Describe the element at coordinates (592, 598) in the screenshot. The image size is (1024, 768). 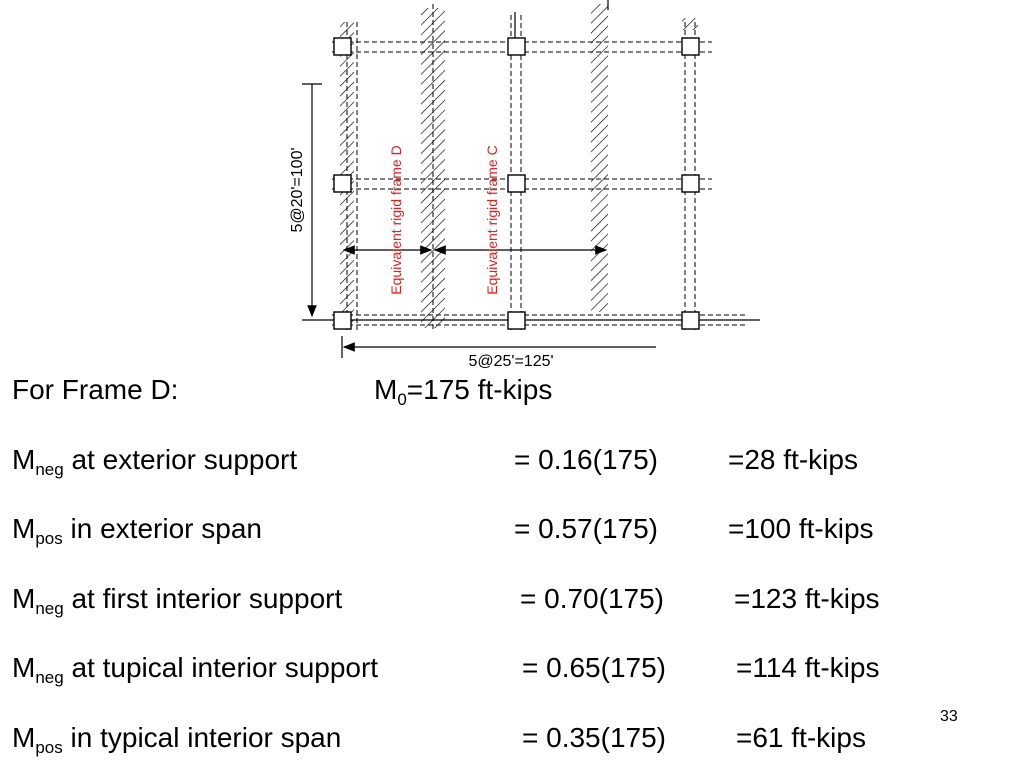
I see `moment-expression: = 0.70(175)` at that location.